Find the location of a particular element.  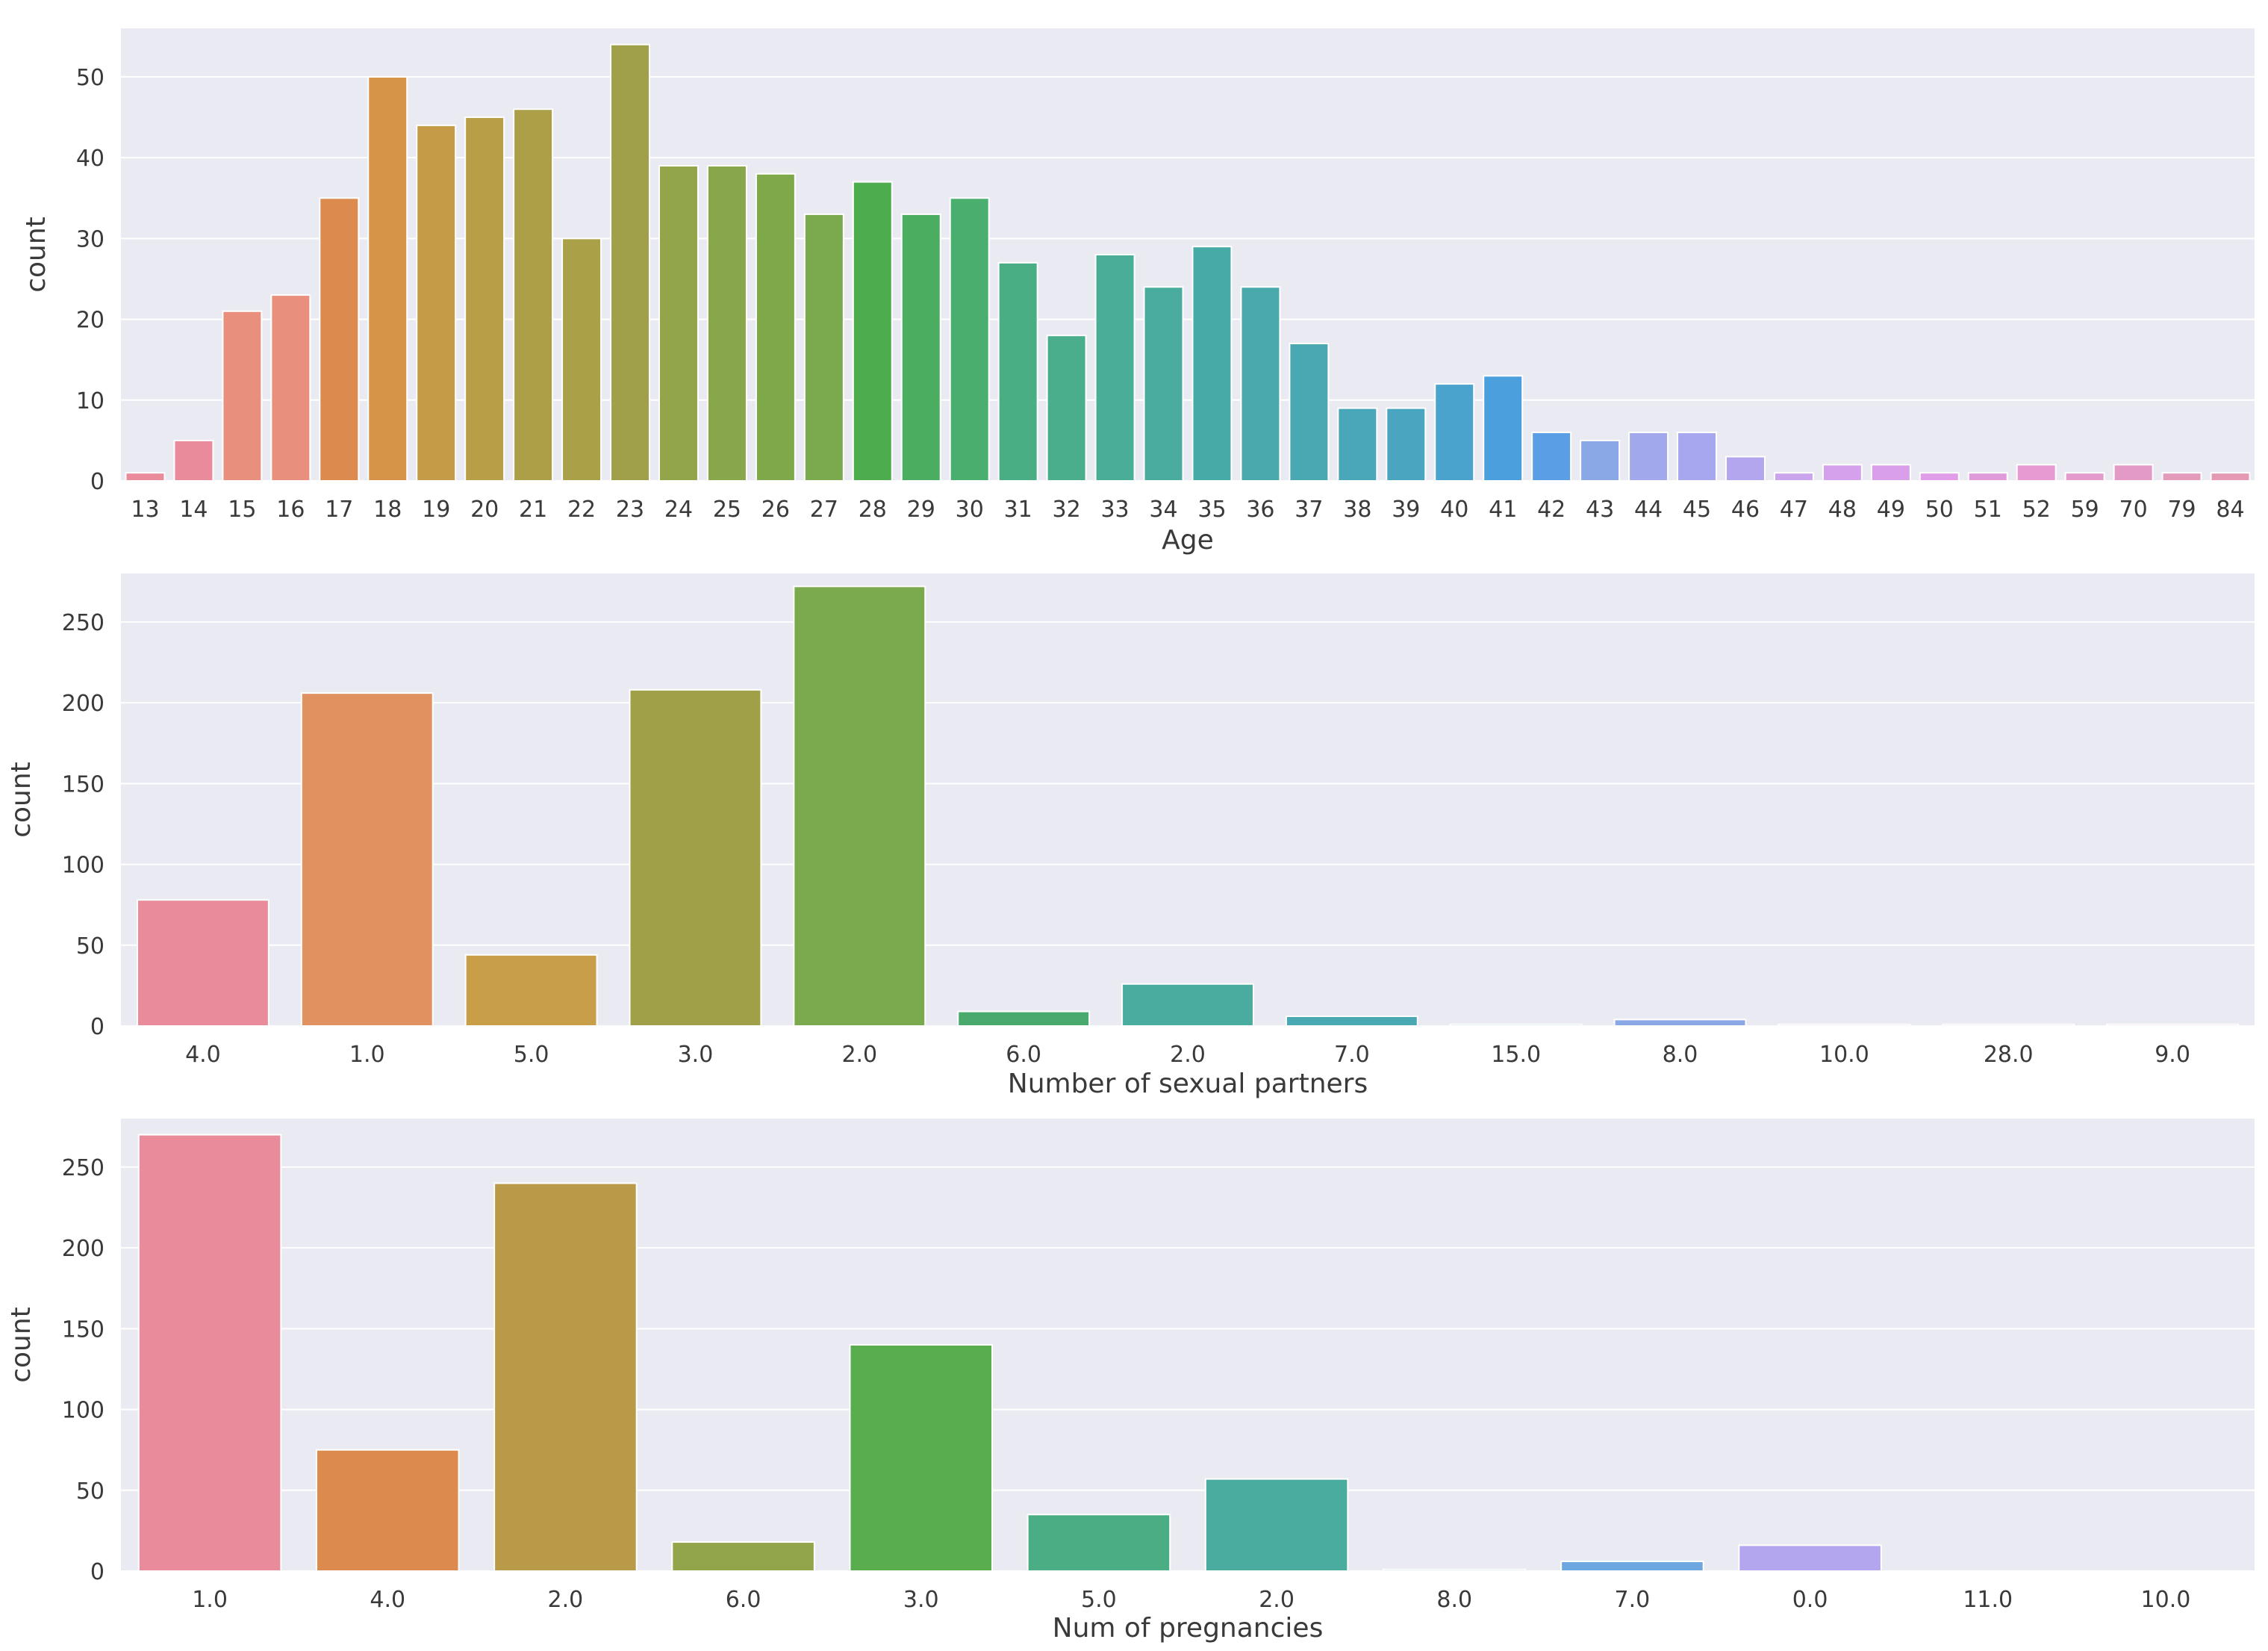

partners-x-tick-label: 1.0 is located at coordinates (367, 1055).